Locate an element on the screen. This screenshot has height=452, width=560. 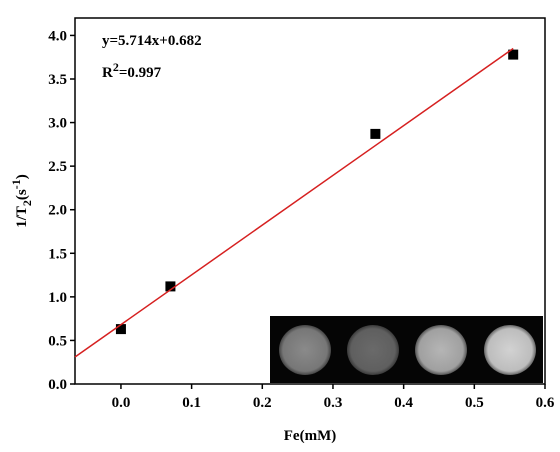
y-label-unit: (s is located at coordinates (22, 194).